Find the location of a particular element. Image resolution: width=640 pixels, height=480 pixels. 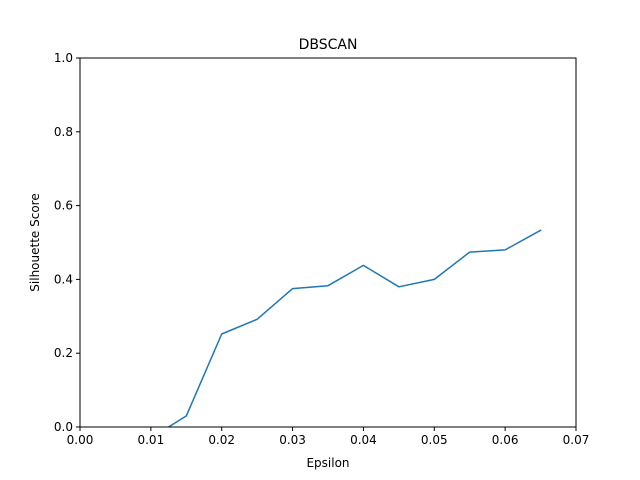

y-axis-label: Silhouette Score is located at coordinates (35, 242).